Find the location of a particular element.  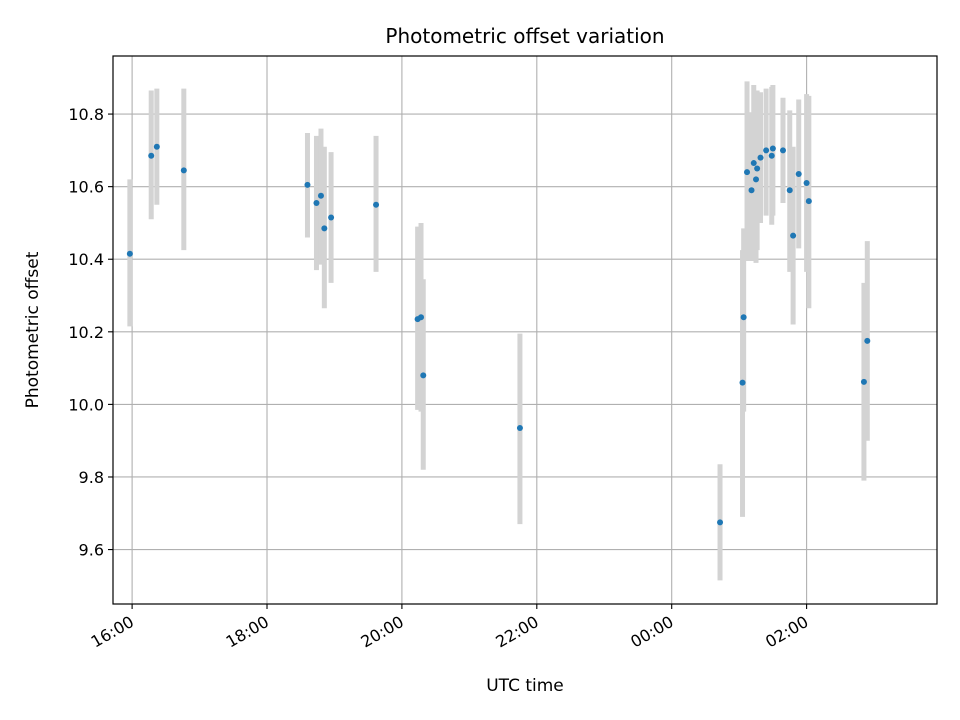

y-tick-label: 10.4 is located at coordinates (86, 259).